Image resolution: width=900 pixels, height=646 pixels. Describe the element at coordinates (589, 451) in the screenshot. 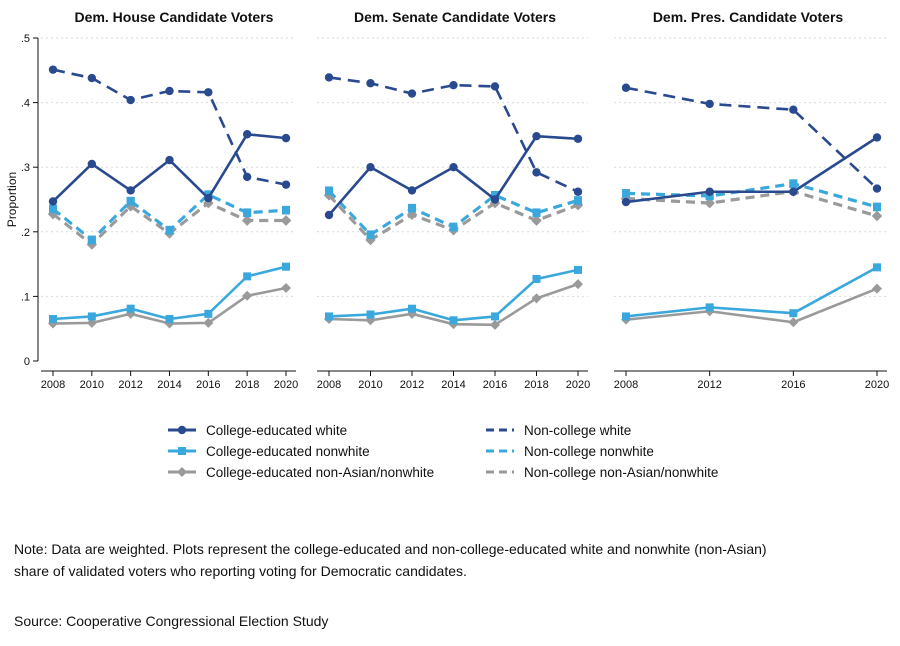

I see `legend-label: Non-college nonwhite` at that location.